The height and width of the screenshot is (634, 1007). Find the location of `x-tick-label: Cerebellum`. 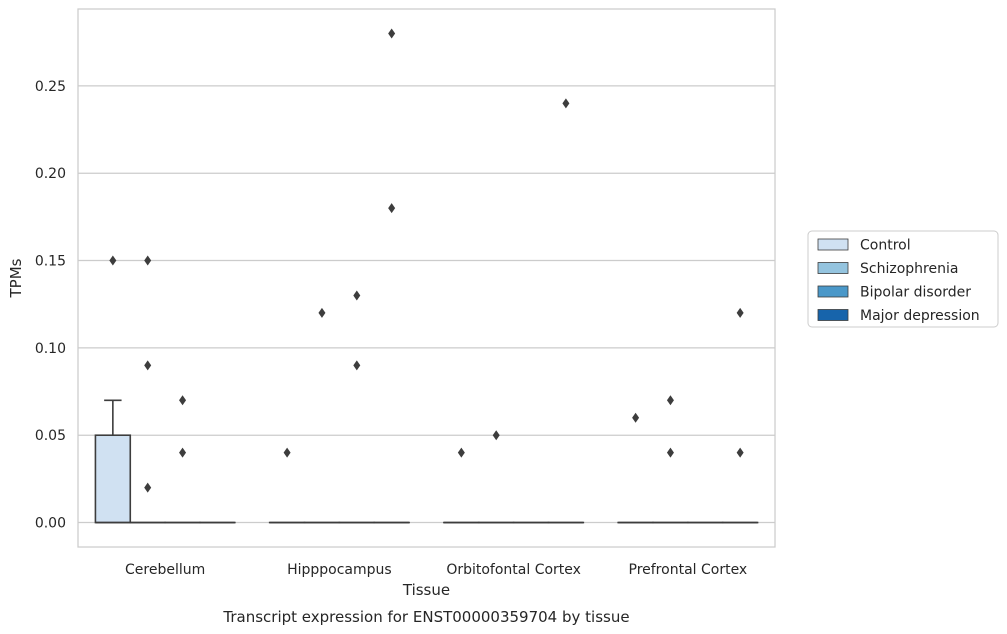

x-tick-label: Cerebellum is located at coordinates (165, 570).